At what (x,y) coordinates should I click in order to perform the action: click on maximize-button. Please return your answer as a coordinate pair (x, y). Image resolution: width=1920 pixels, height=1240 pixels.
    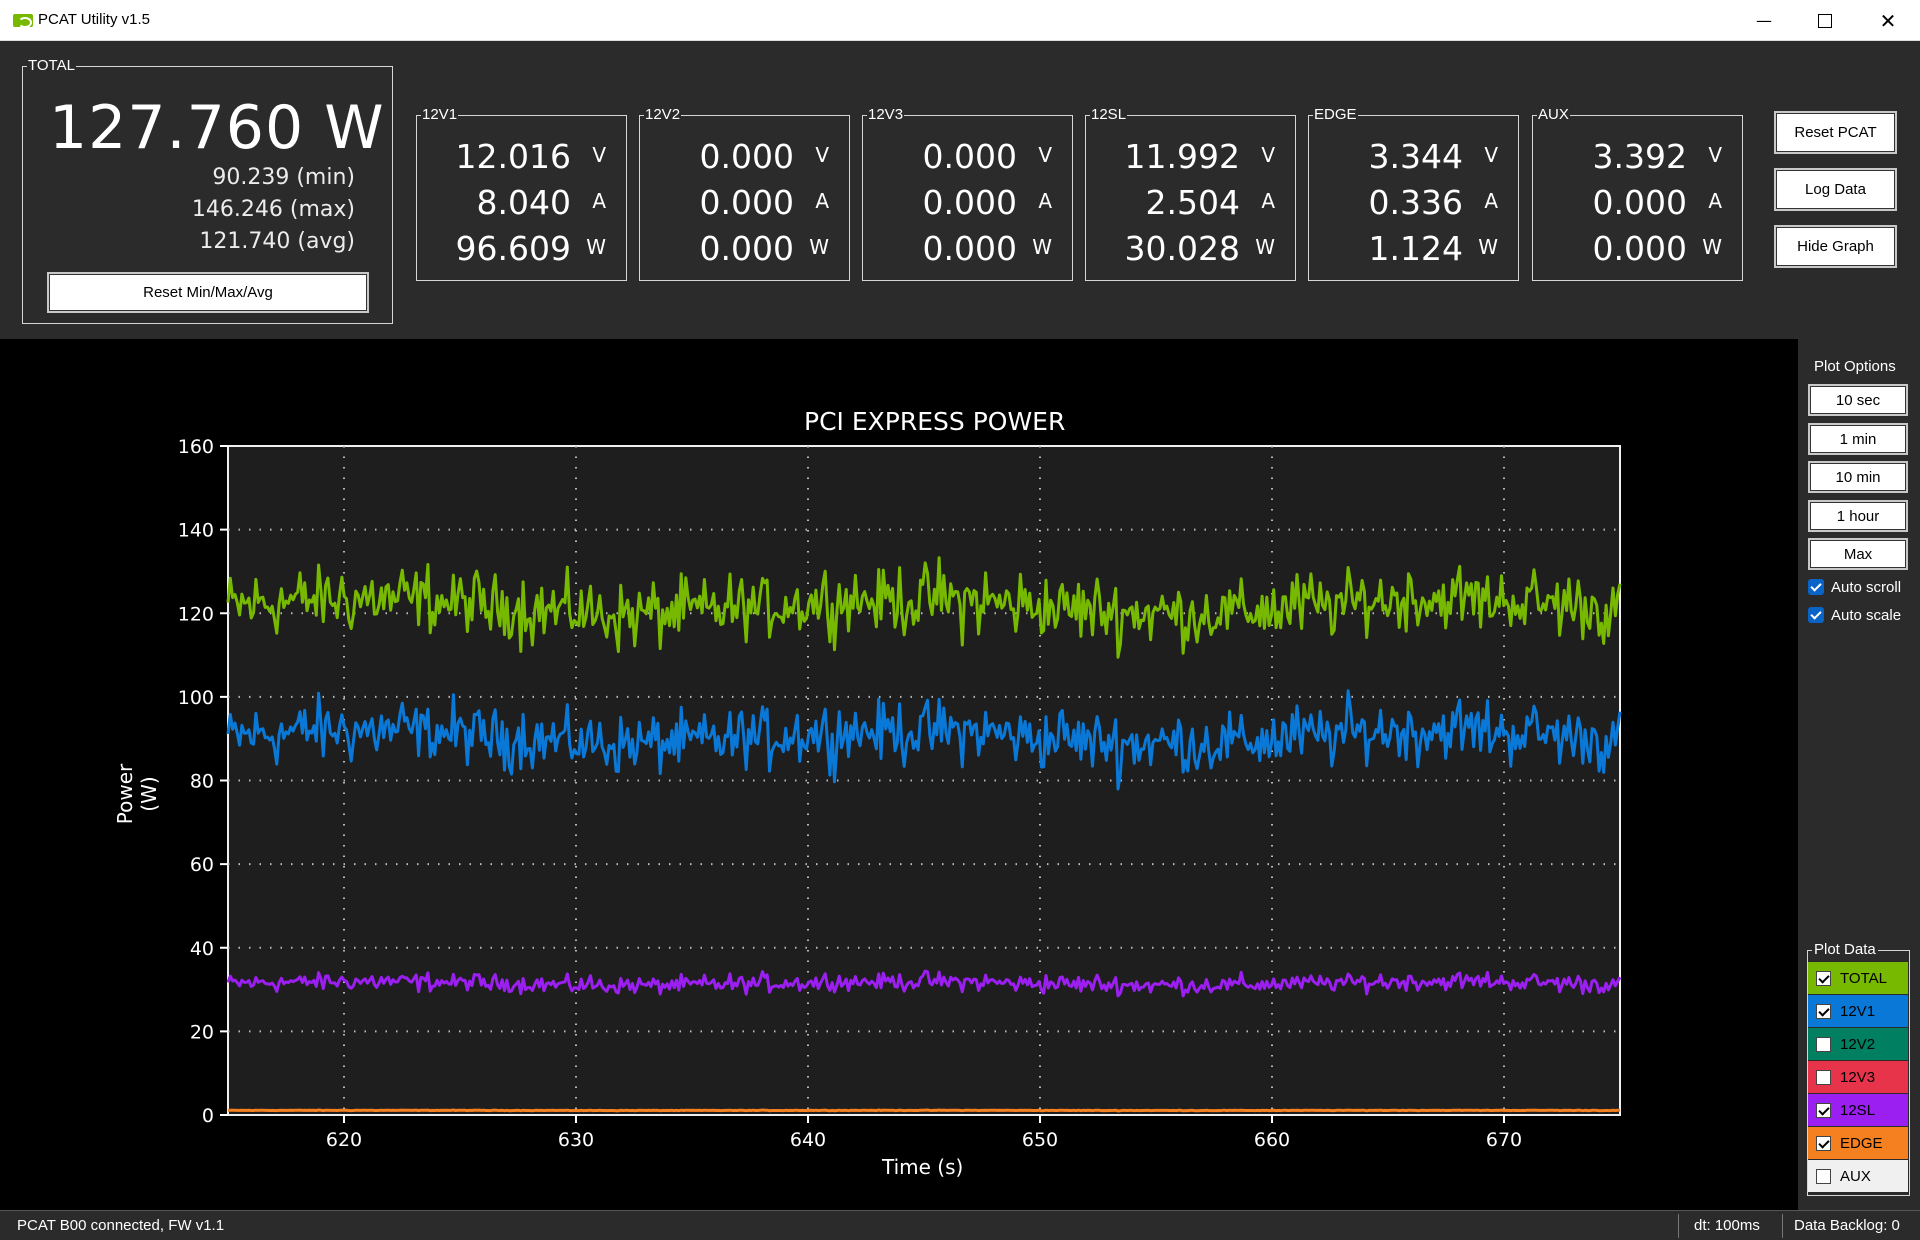
    Looking at the image, I should click on (1825, 20).